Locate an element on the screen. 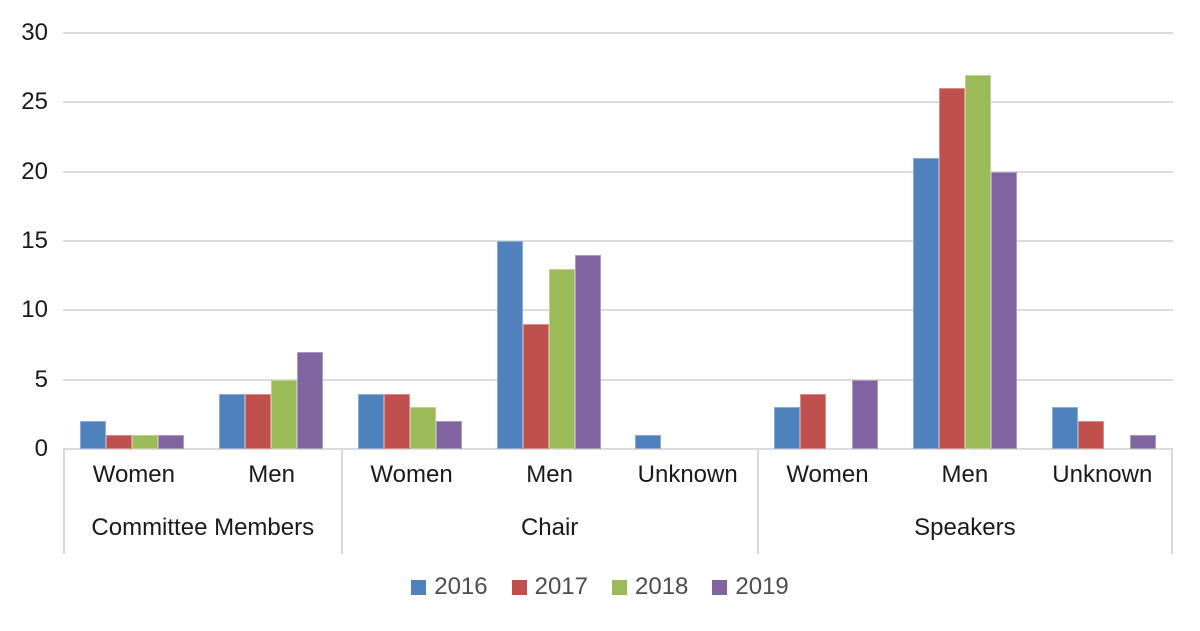 The height and width of the screenshot is (631, 1200). bar-2019-speakers-unknown is located at coordinates (1142, 442).